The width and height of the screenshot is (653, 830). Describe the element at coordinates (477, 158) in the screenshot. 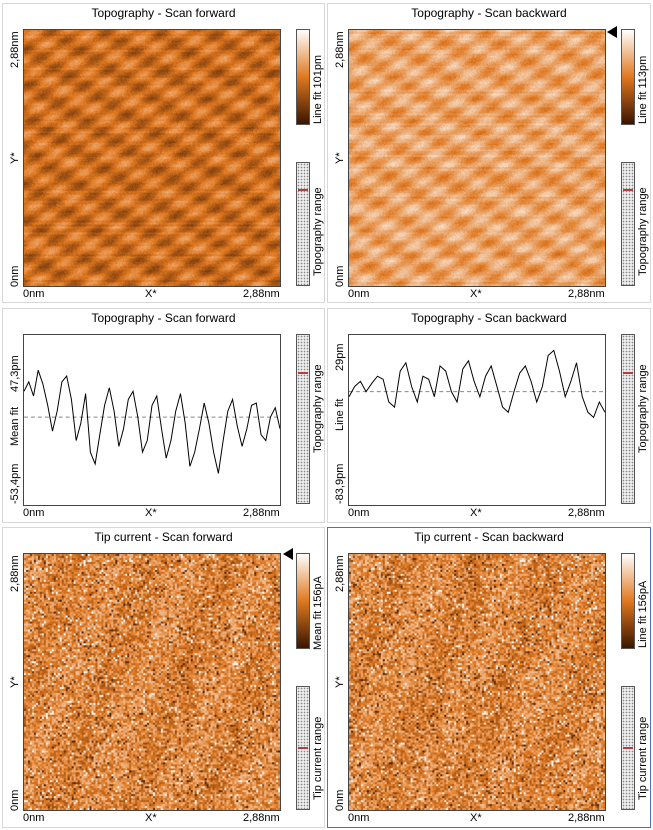

I see `topography-backward-image` at that location.